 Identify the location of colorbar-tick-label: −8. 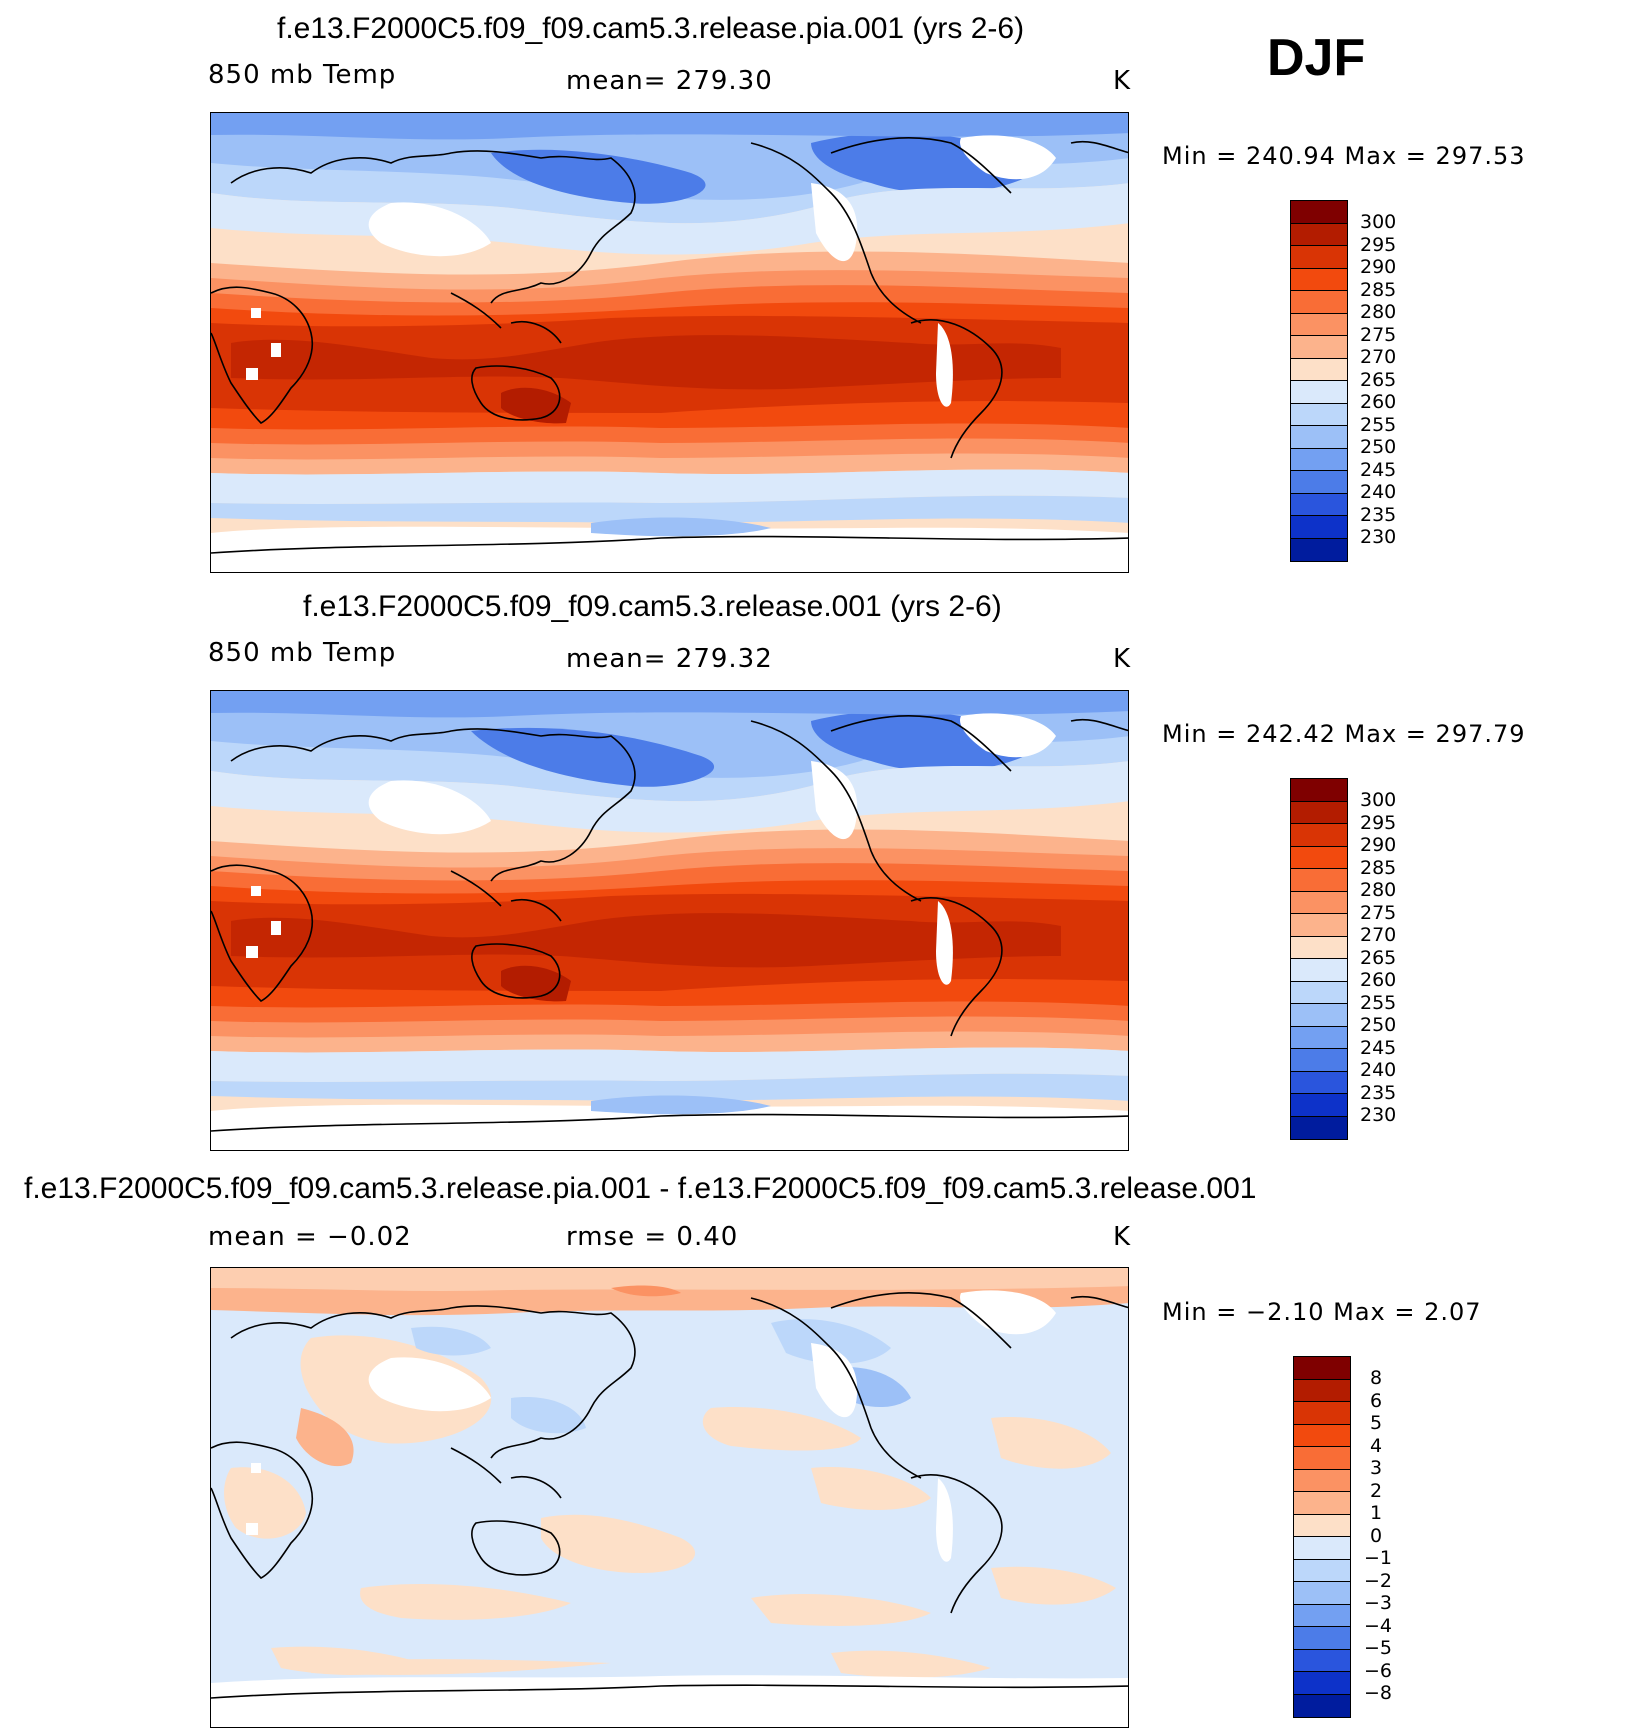
(1378, 1693).